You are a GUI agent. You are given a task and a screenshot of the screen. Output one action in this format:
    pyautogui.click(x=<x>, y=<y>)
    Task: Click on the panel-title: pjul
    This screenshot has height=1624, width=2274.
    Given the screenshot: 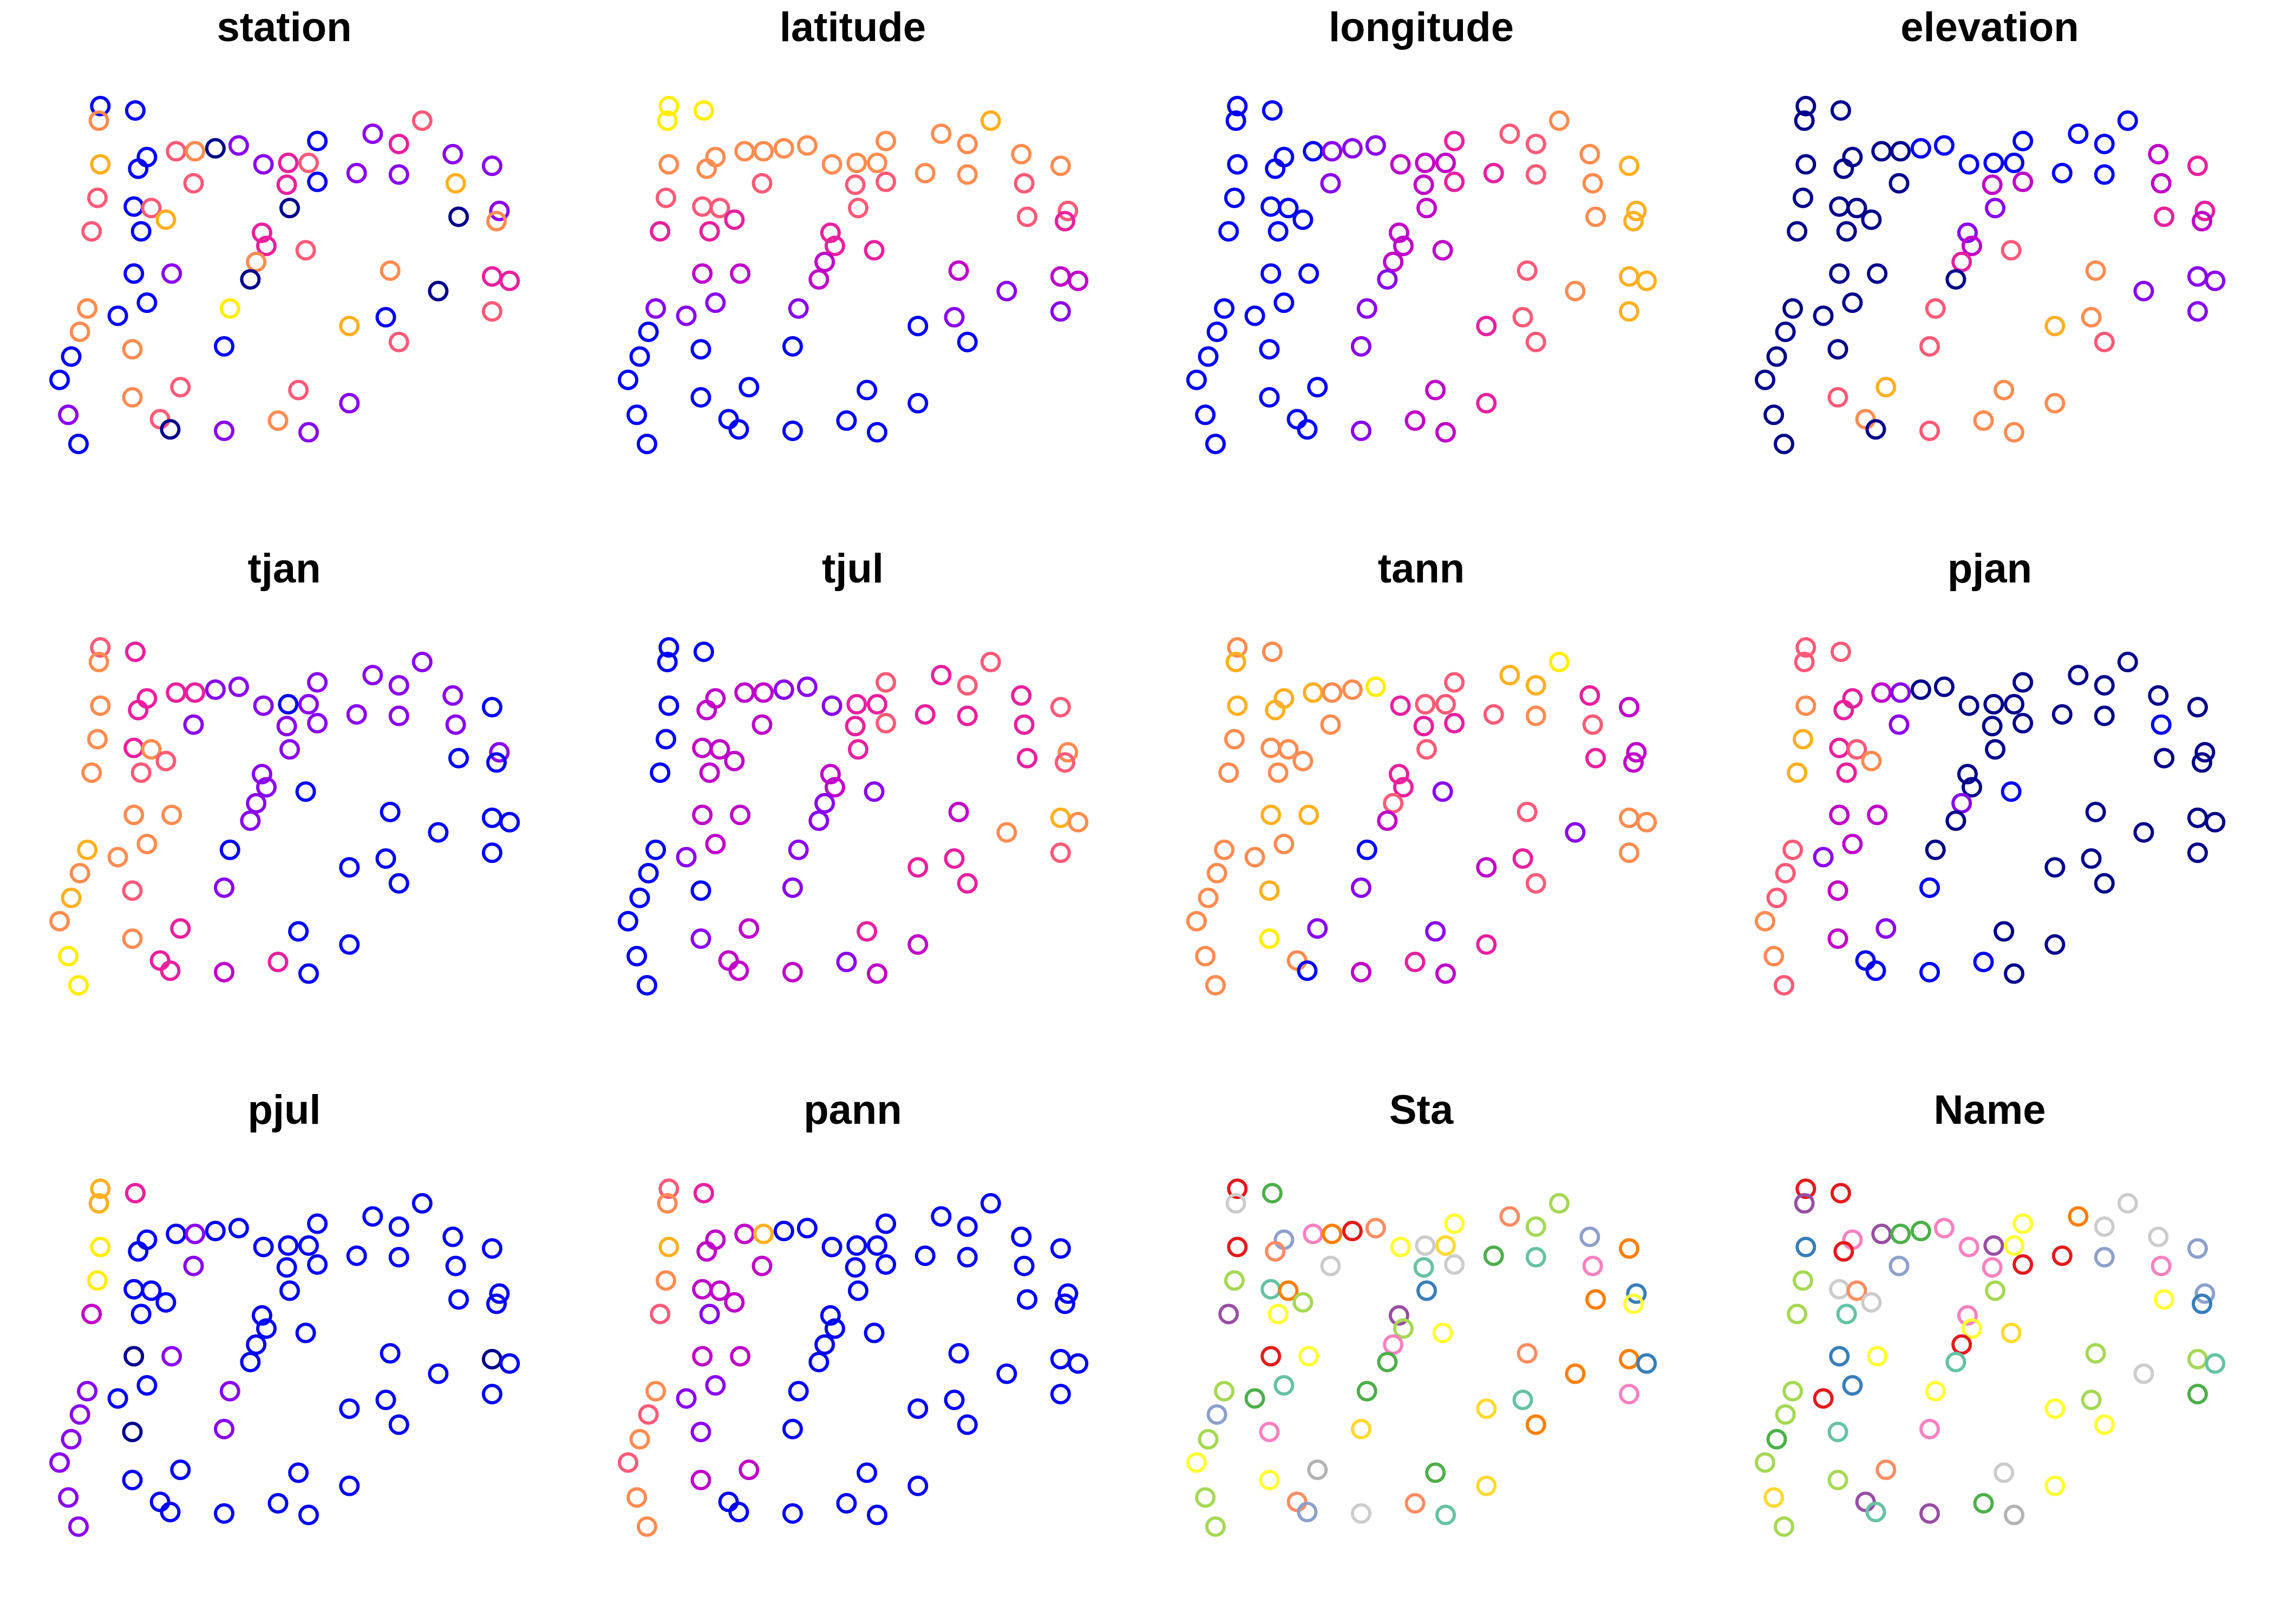 What is the action you would take?
    pyautogui.click(x=284, y=1110)
    